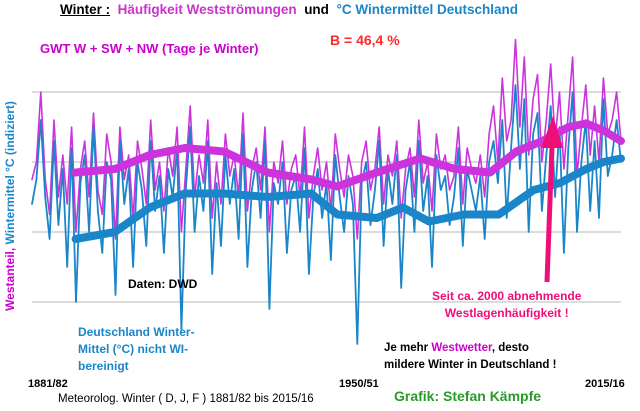 The height and width of the screenshot is (411, 640). What do you see at coordinates (506, 312) in the screenshot?
I see `trend-annotation-line-2: Westlagenhäufigkeit !` at bounding box center [506, 312].